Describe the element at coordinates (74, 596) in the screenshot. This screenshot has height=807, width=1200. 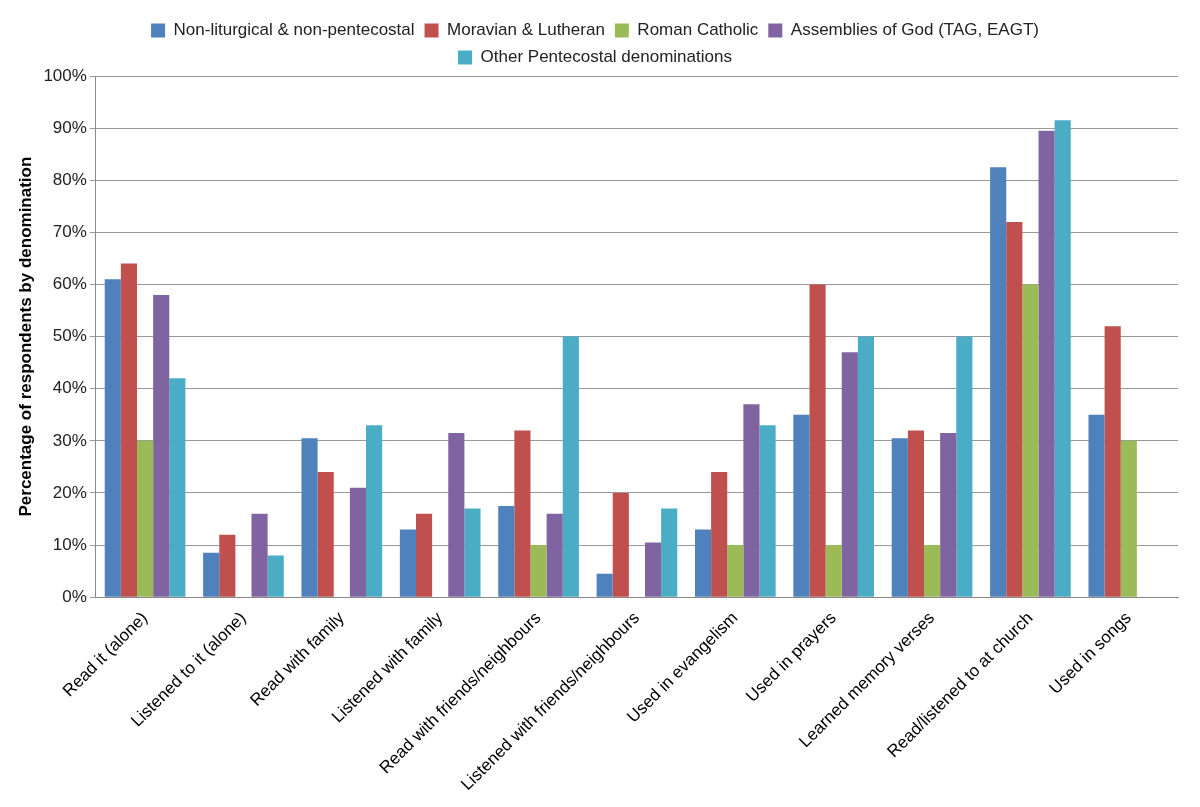
I see `y-tick-label: 0%` at that location.